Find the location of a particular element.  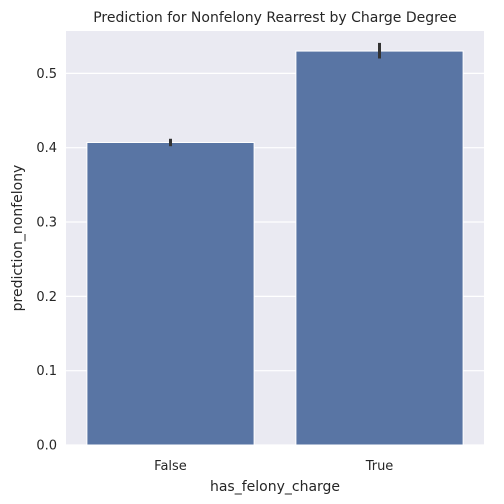

y-axis-ticks: 0.0 0.1 0.2 0.3 0.4 0.5 is located at coordinates (46, 260).